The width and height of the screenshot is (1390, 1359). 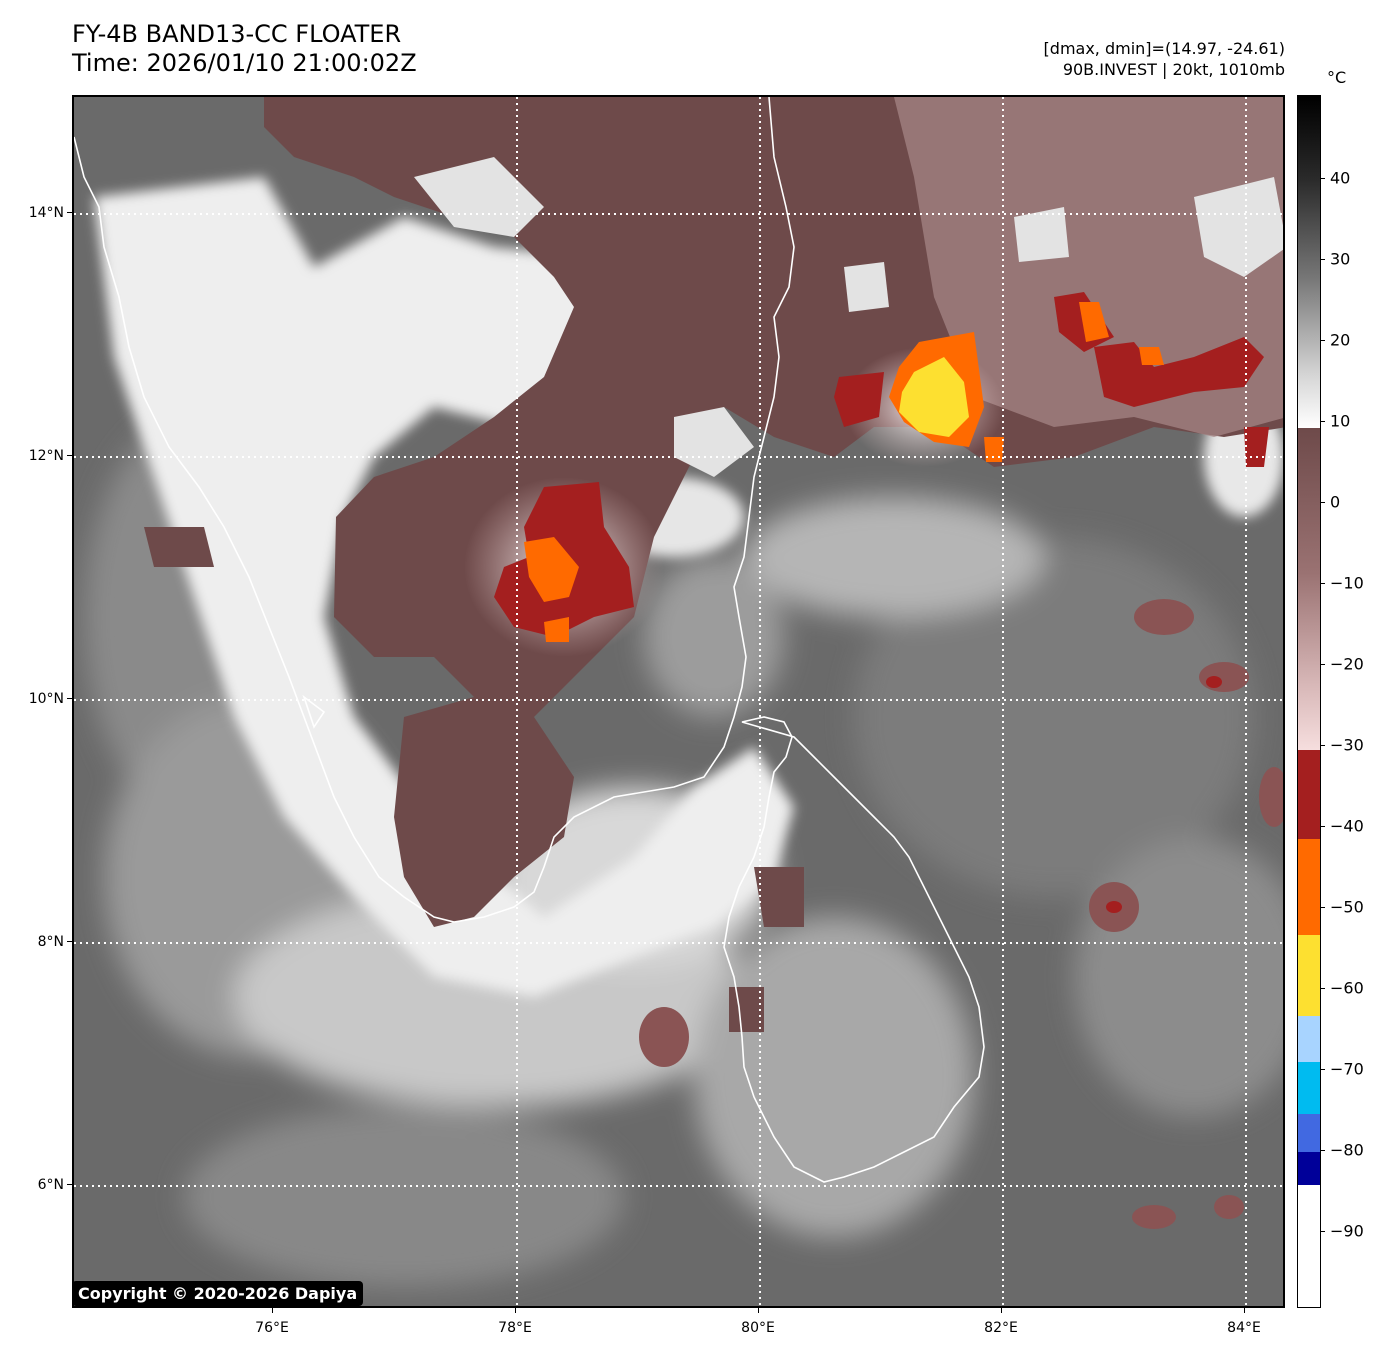 I want to click on colorbar-label: 30, so click(x=1340, y=259).